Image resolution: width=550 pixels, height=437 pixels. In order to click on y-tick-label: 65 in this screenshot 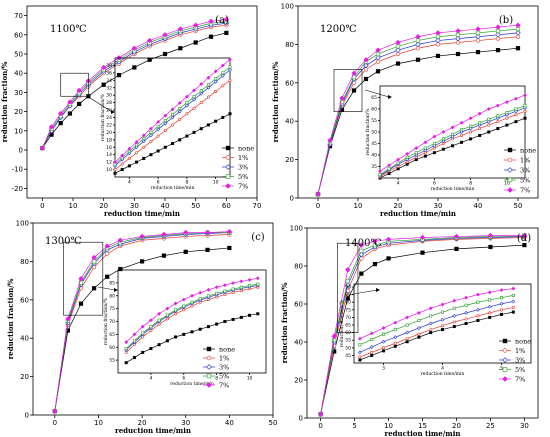, I will do `click(348, 326)`.